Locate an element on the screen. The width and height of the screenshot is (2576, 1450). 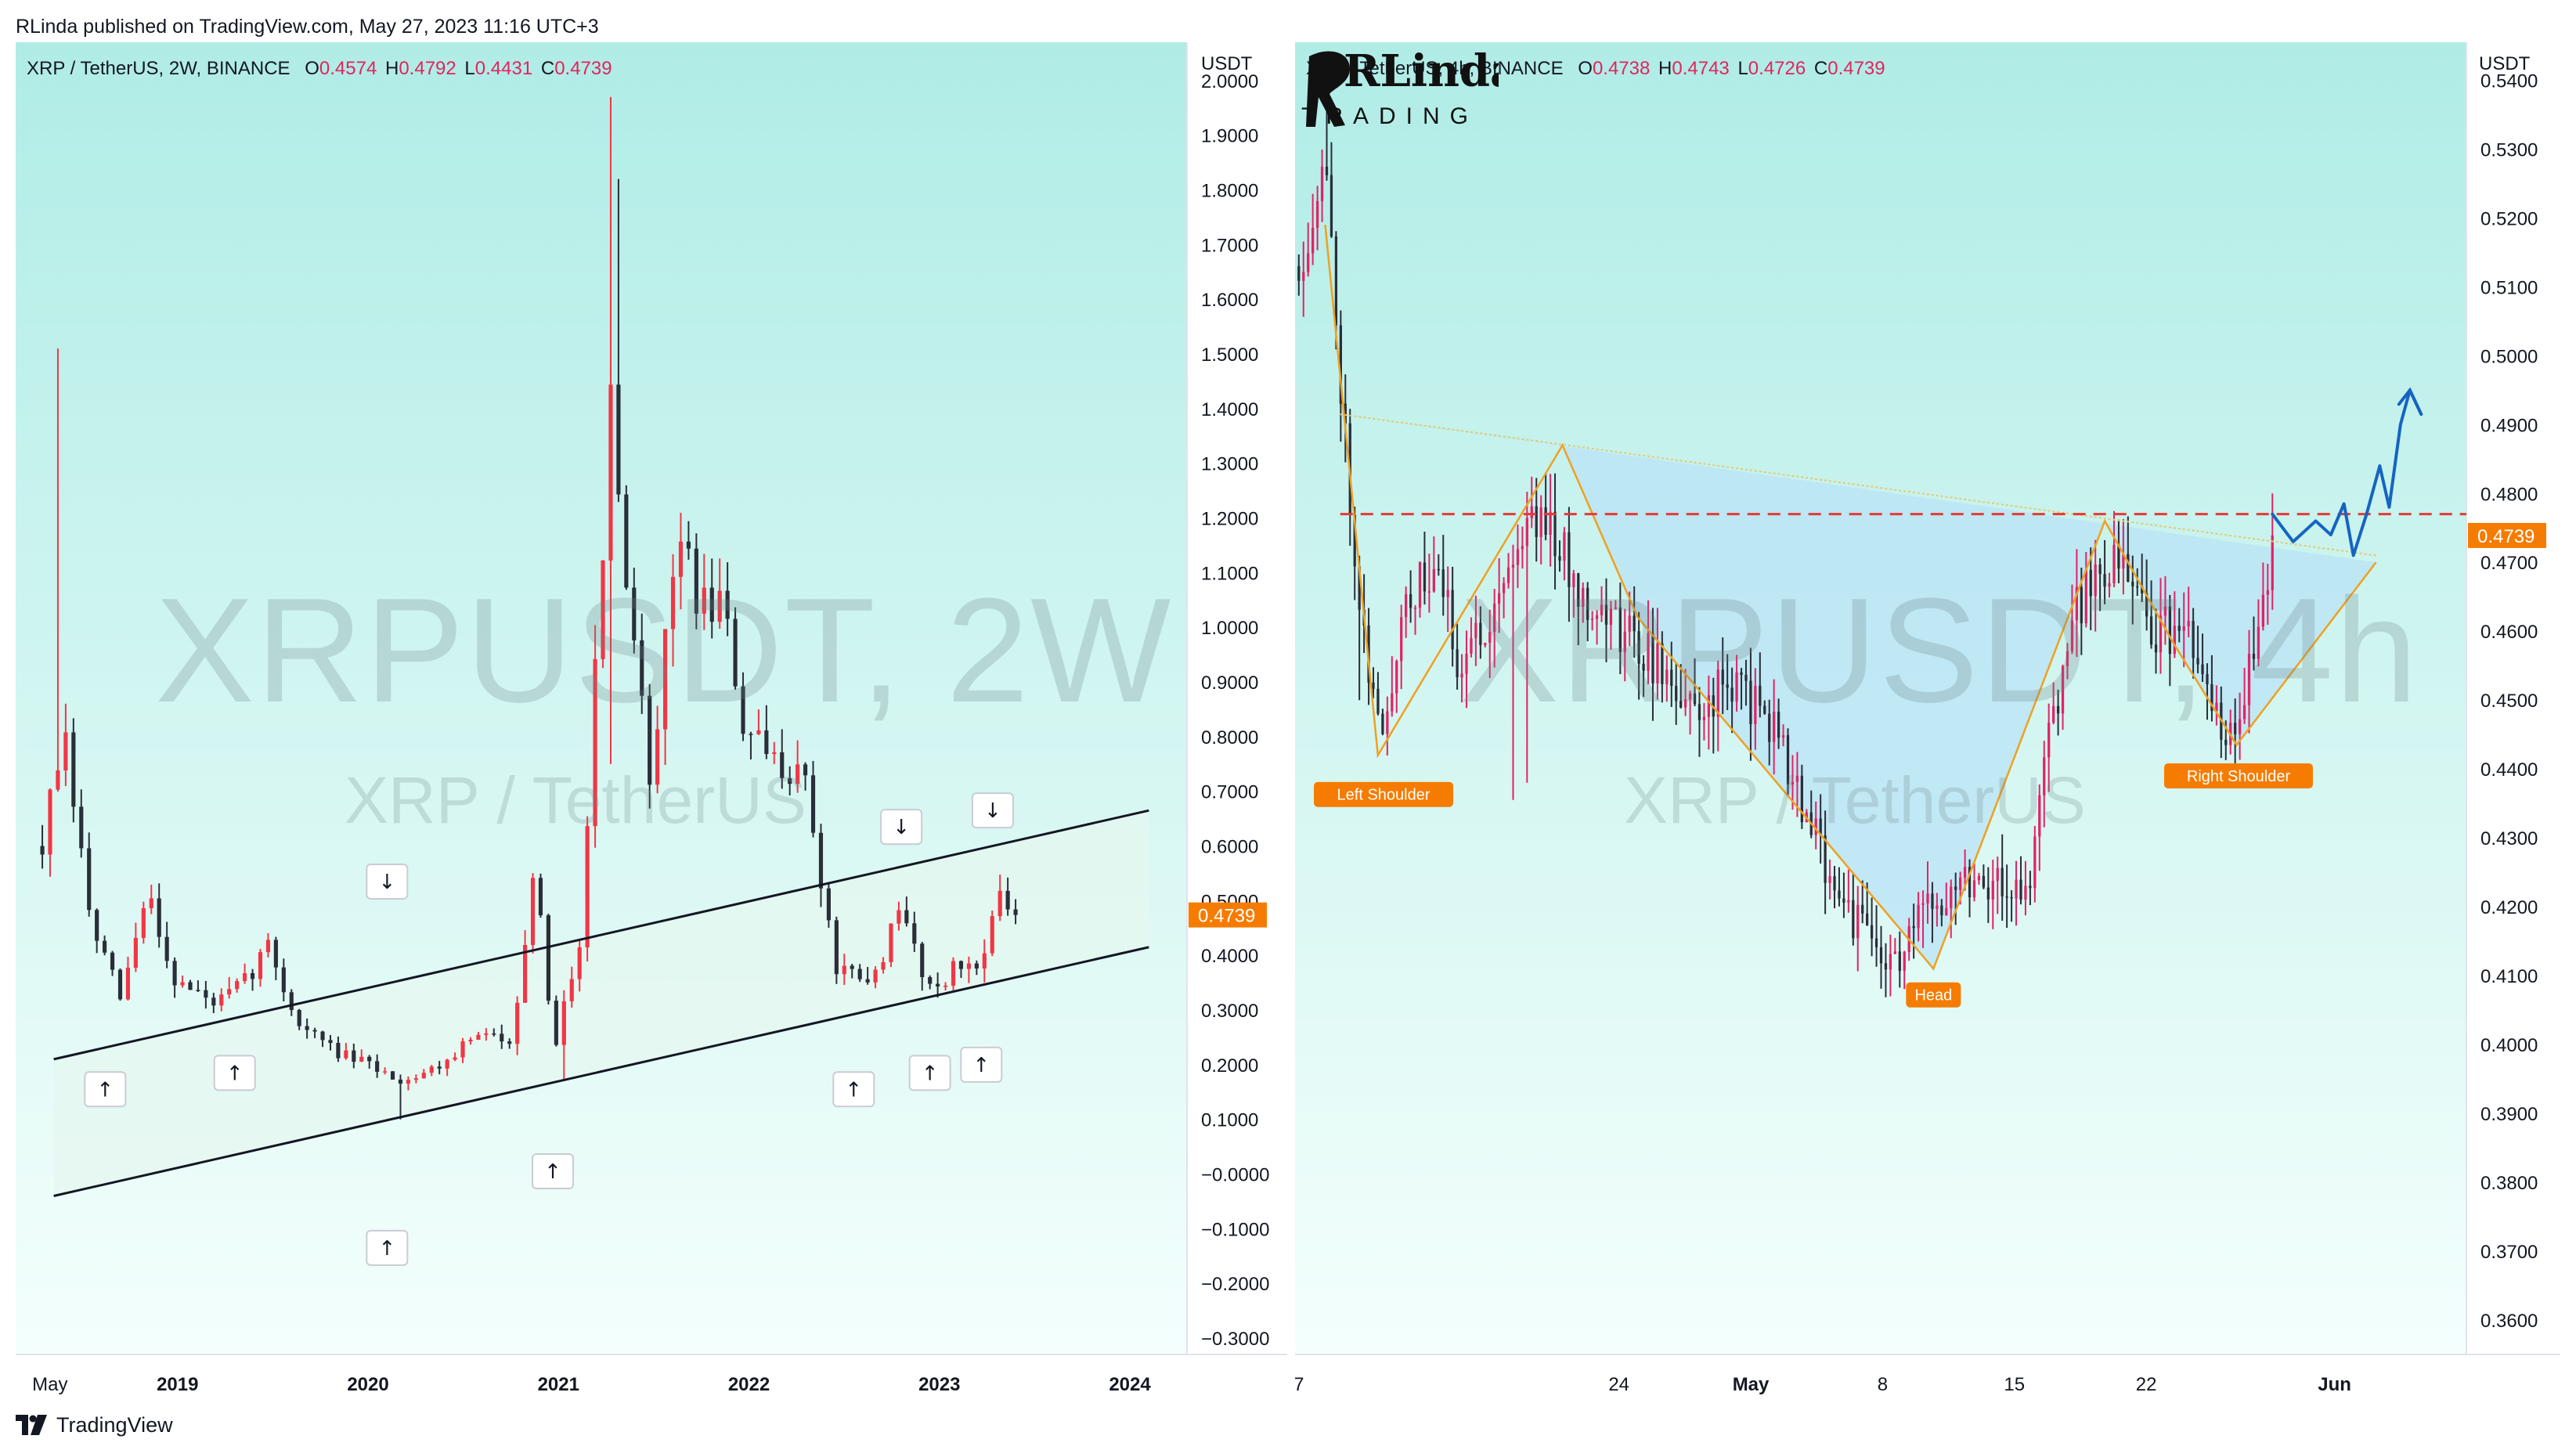
right-neckline is located at coordinates (1858, 485).